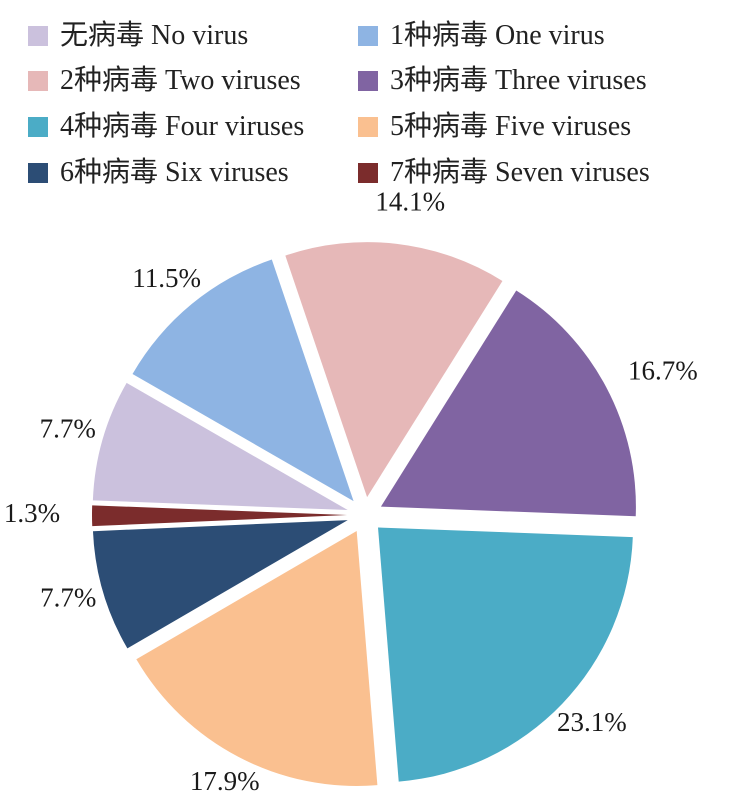  Describe the element at coordinates (154, 35) in the screenshot. I see `legend-label-no-virus: 无病毒 No virus` at that location.